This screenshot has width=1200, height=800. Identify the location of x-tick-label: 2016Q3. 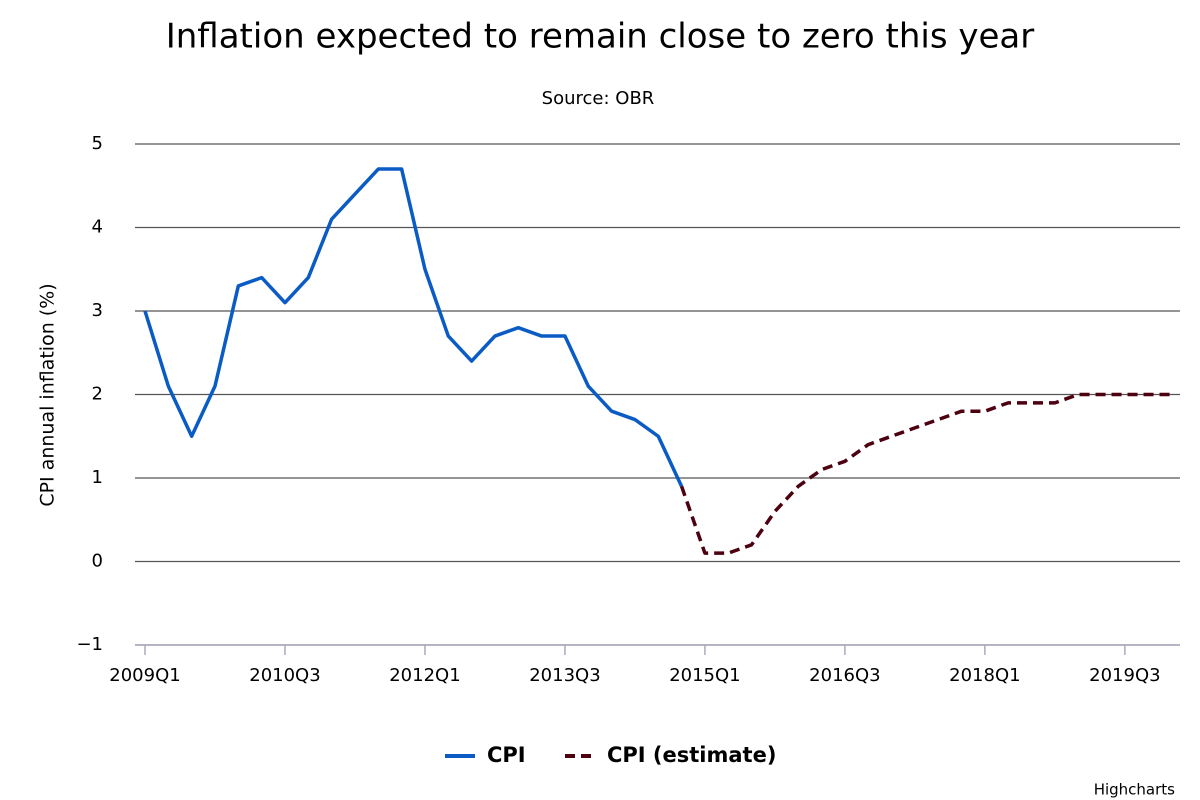
(844, 675).